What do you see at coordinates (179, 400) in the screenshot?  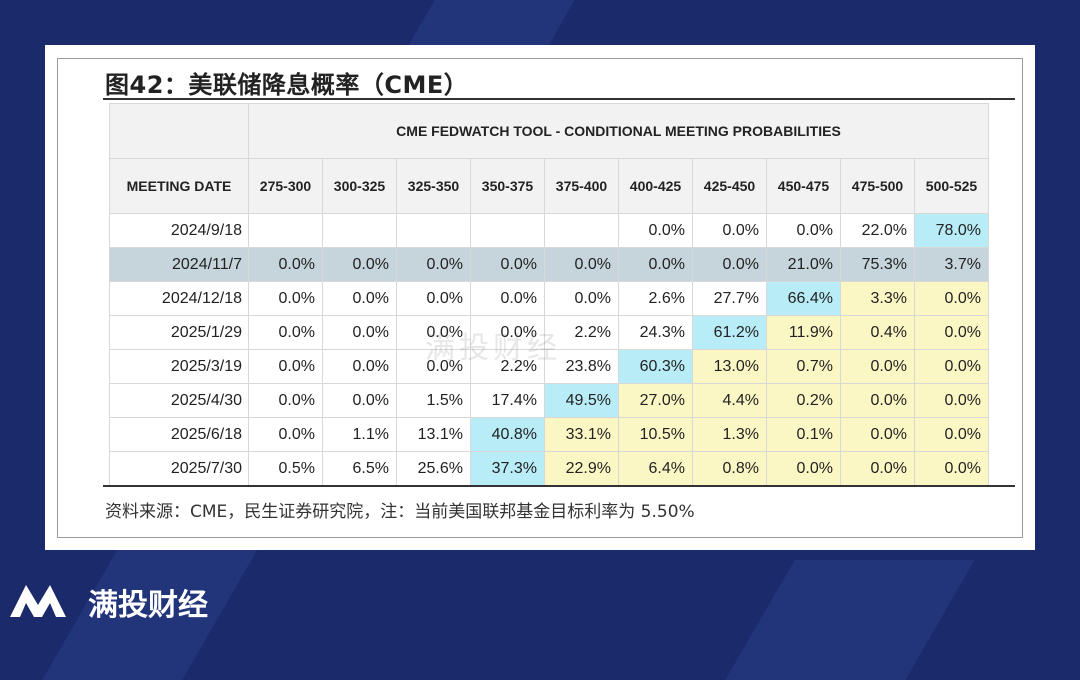 I see `meeting-date-cell: 2025/4/30` at bounding box center [179, 400].